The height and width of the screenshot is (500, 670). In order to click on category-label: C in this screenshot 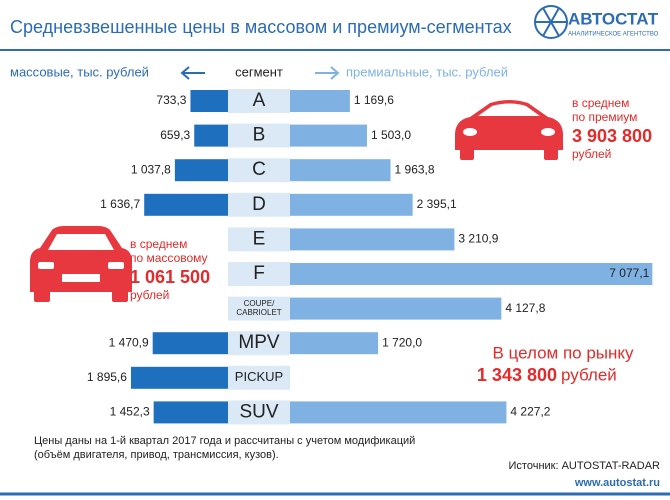, I will do `click(259, 169)`.